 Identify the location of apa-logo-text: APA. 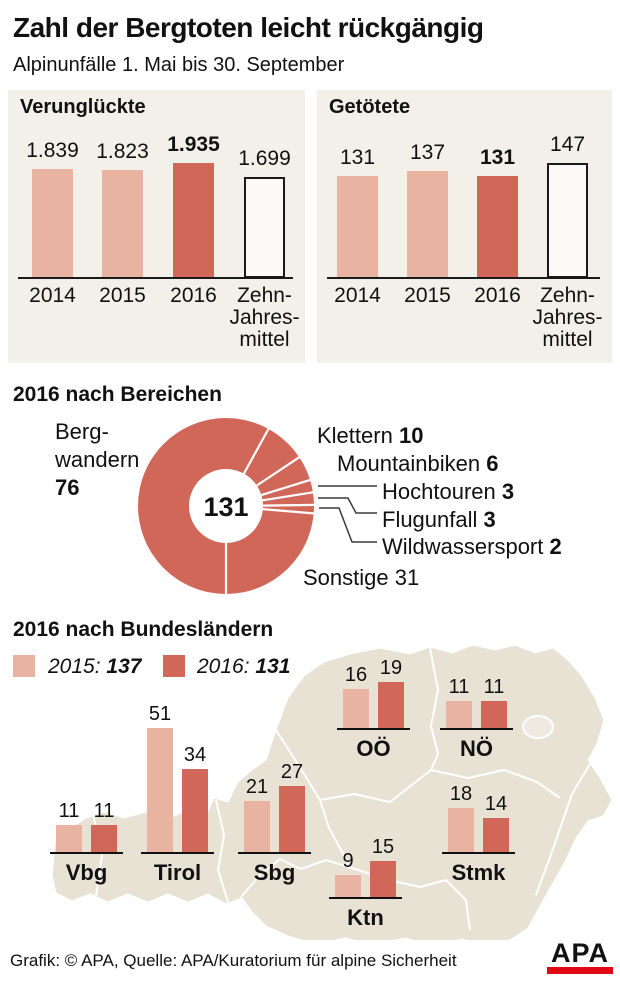
(579, 953).